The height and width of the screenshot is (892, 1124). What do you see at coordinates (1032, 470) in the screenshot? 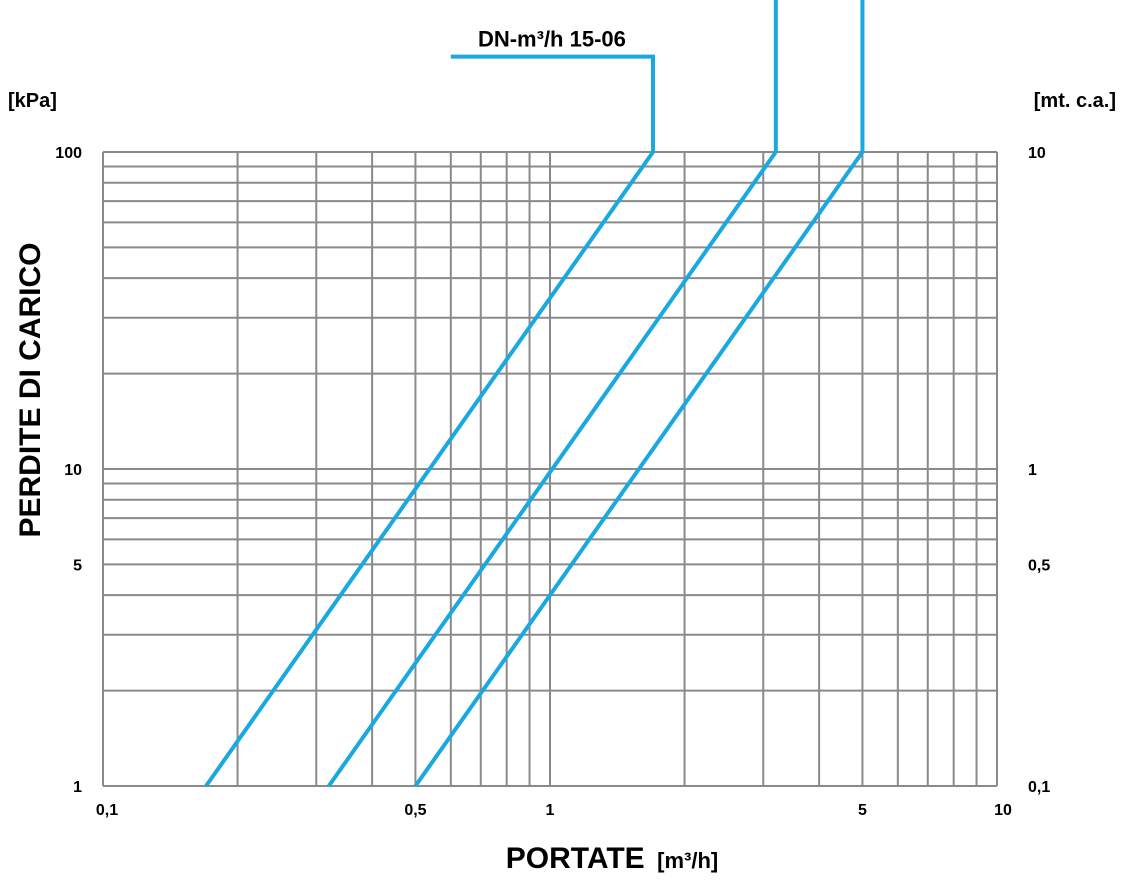
I see `y-tick-label-right: 1` at bounding box center [1032, 470].